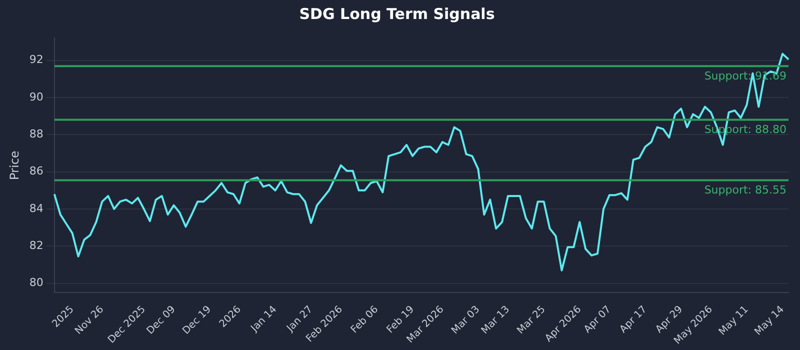  What do you see at coordinates (264, 319) in the screenshot?
I see `x-tick-label: Jan 14` at bounding box center [264, 319].